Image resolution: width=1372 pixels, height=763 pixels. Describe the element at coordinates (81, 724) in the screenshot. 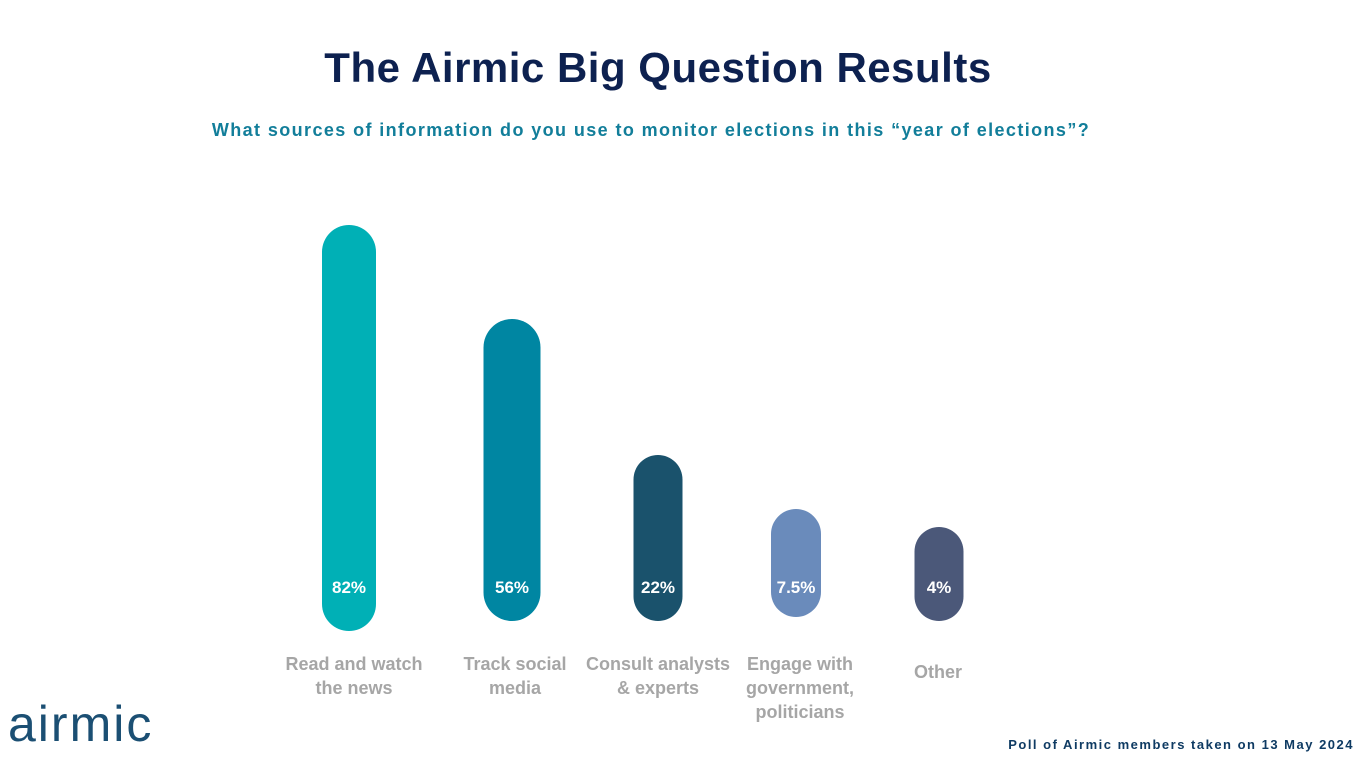

I see `airmic-logo: airmic` at that location.